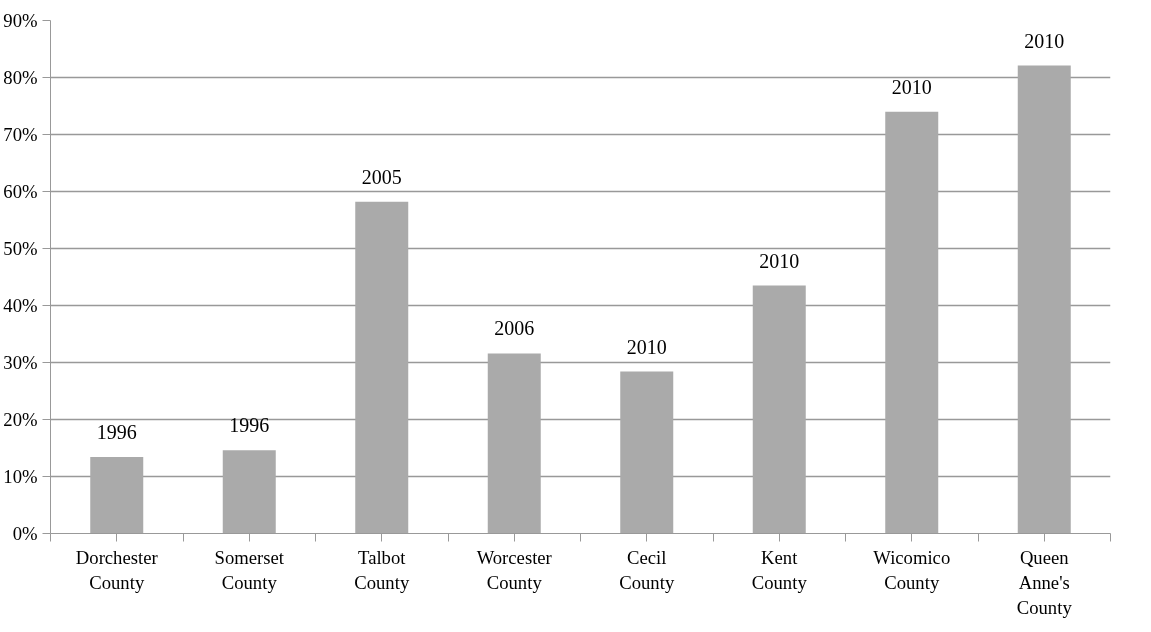 The image size is (1151, 632). I want to click on x-tick-label: Kent County, so click(779, 569).